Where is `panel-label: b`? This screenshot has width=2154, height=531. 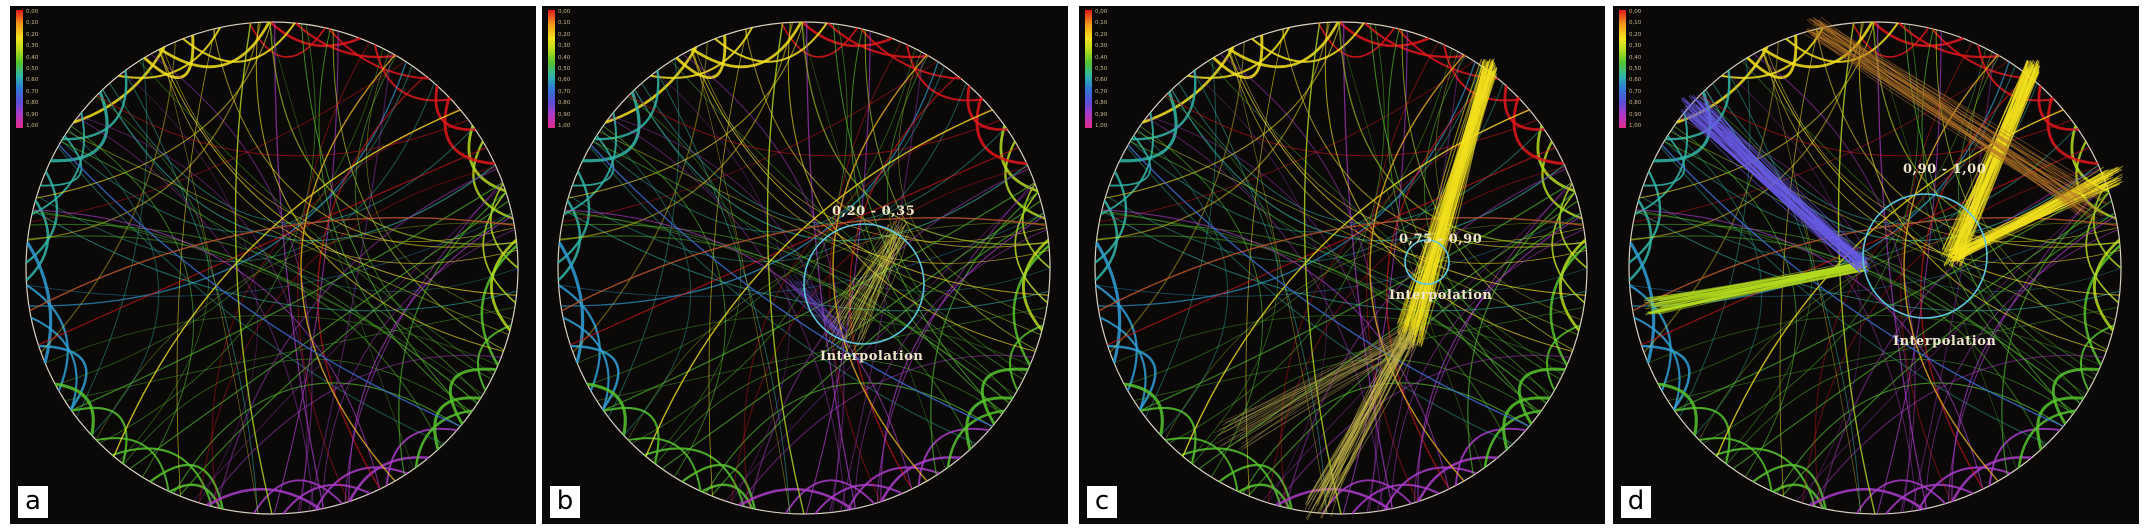
panel-label: b is located at coordinates (565, 502).